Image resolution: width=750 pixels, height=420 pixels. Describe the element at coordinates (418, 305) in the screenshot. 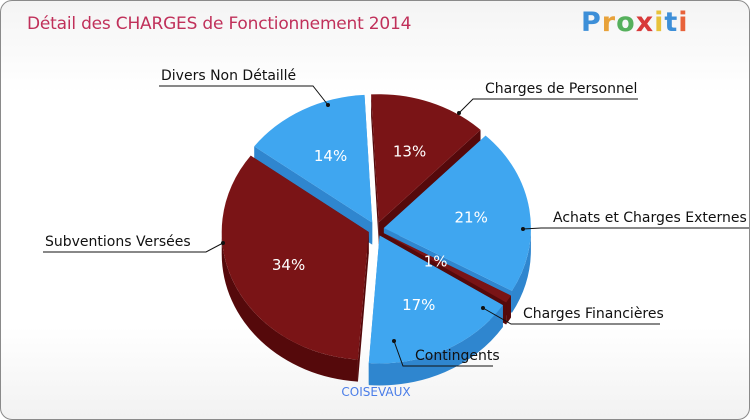

I see `slice-percent-label: 17%` at that location.